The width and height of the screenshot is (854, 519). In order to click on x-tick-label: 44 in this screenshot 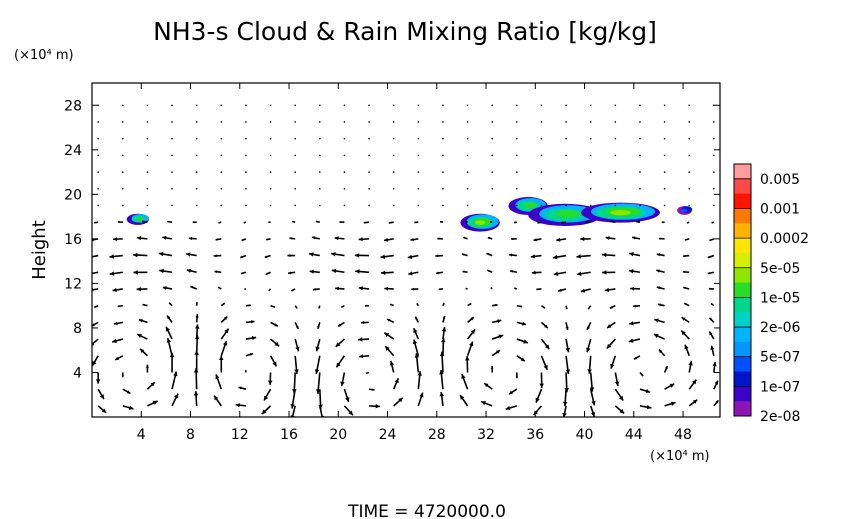, I will do `click(634, 435)`.